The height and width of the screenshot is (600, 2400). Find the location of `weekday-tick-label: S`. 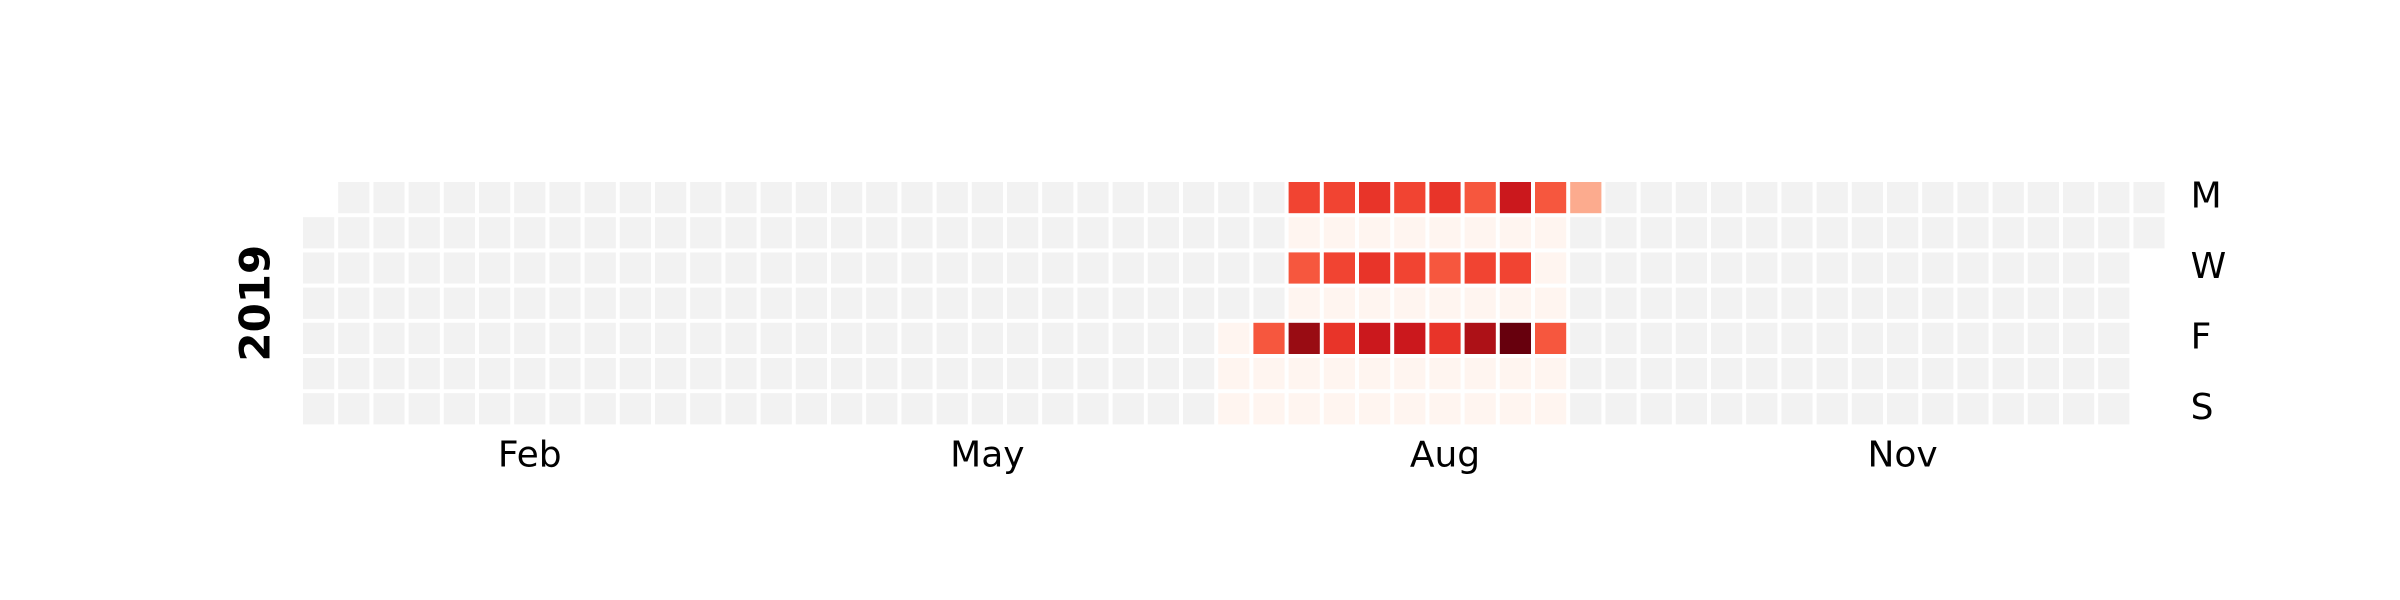

weekday-tick-label: S is located at coordinates (2202, 407).